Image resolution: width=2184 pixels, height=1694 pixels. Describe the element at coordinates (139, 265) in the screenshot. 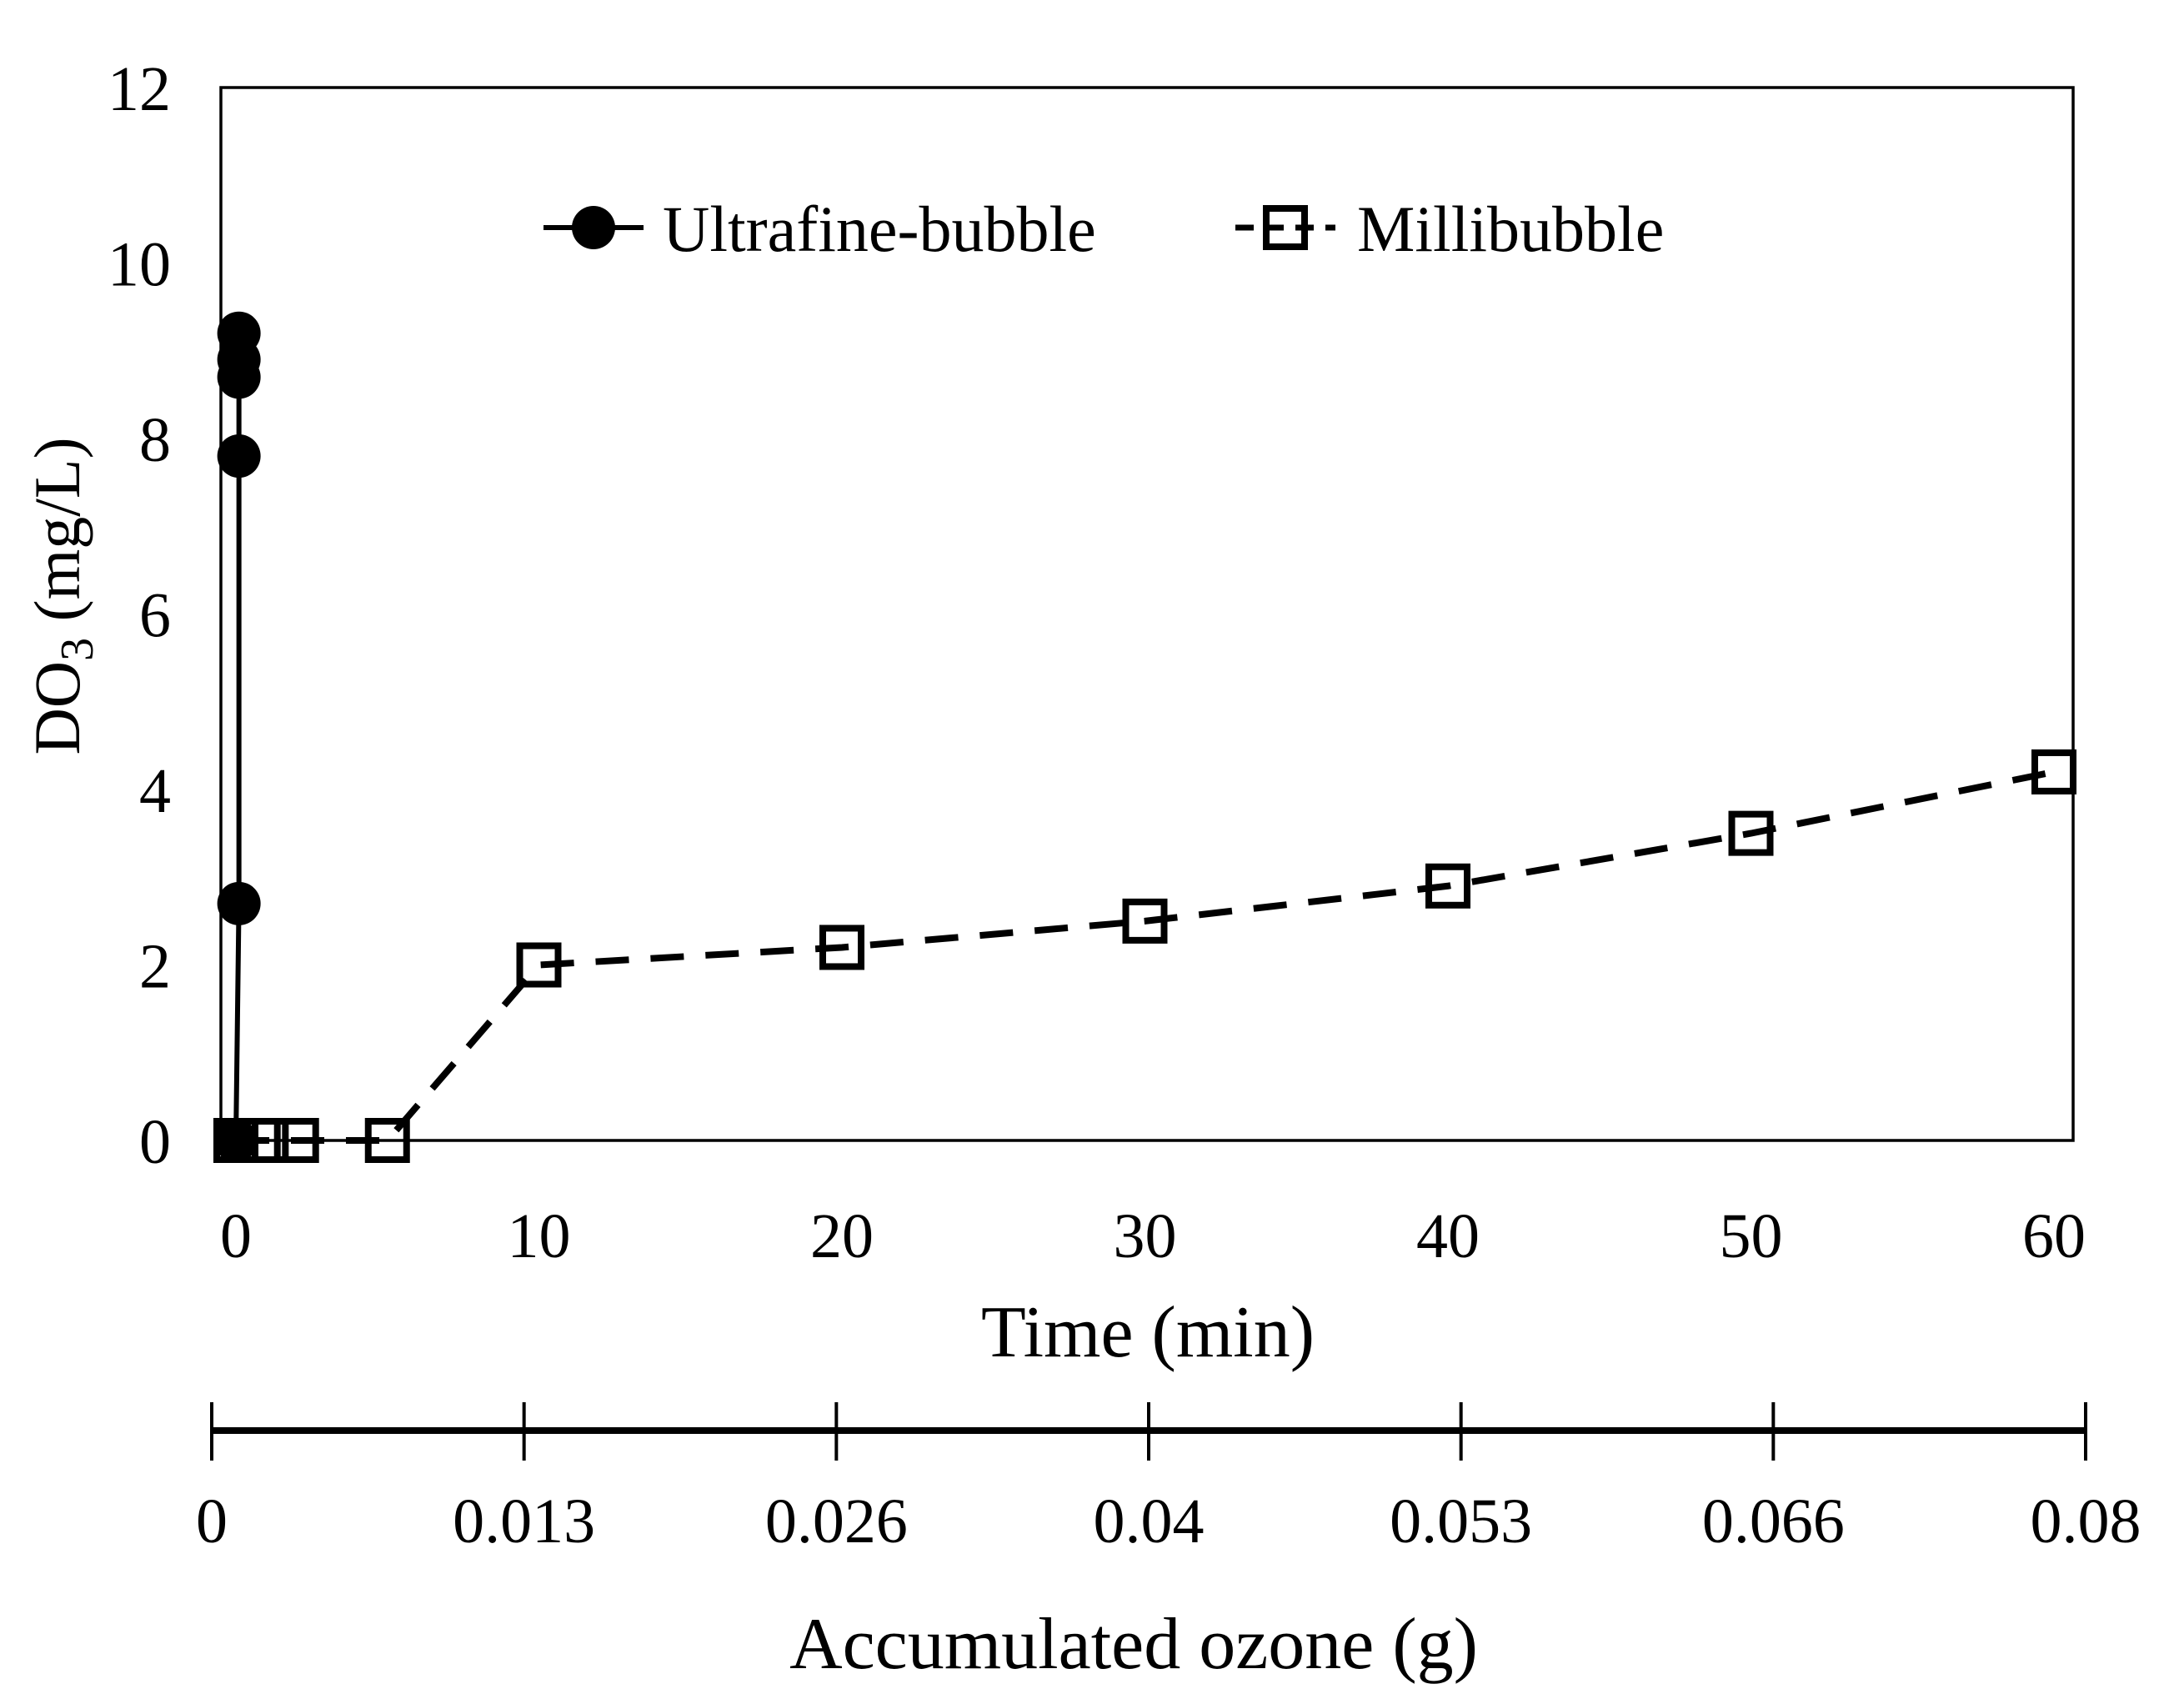

I see `y-tick-label: 10` at that location.